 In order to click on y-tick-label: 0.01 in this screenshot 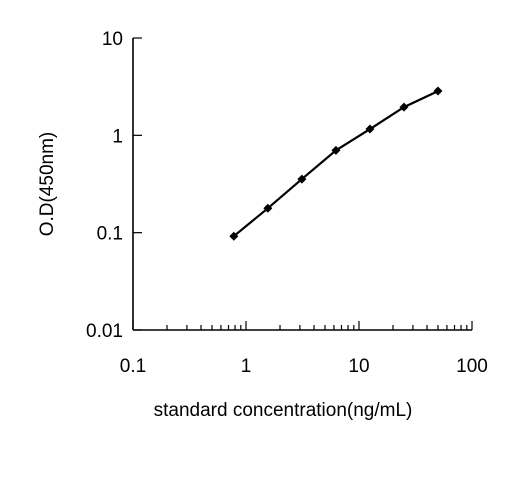, I will do `click(104, 331)`.